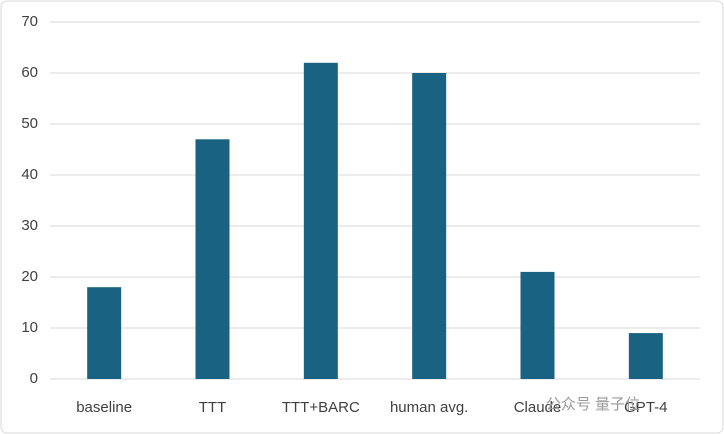 The height and width of the screenshot is (434, 724). I want to click on watermark: 公众号 量子位, so click(593, 404).